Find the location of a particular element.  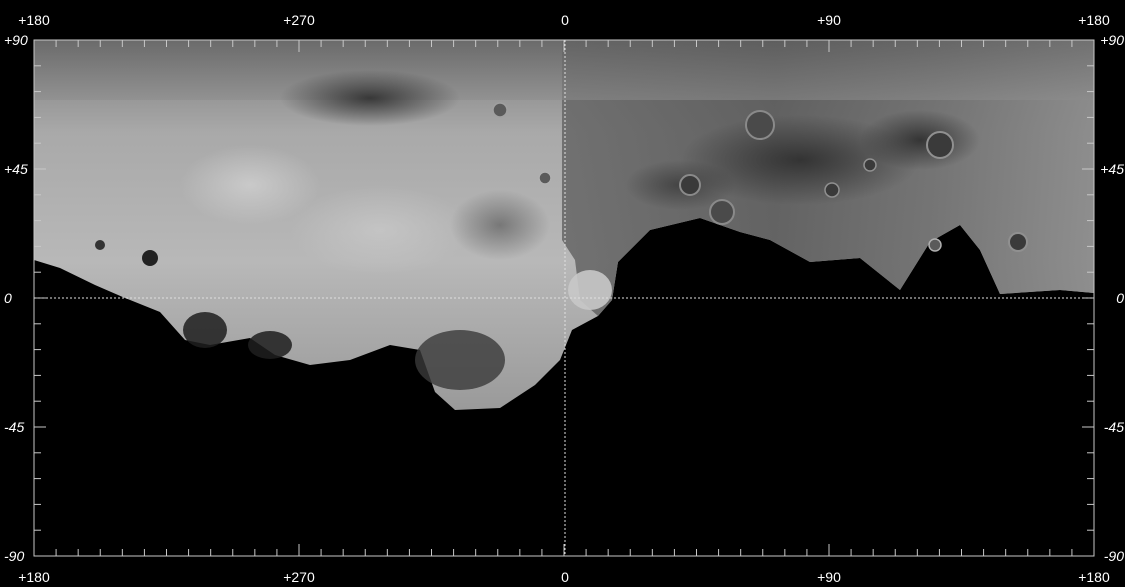

bright-crater is located at coordinates (590, 290).